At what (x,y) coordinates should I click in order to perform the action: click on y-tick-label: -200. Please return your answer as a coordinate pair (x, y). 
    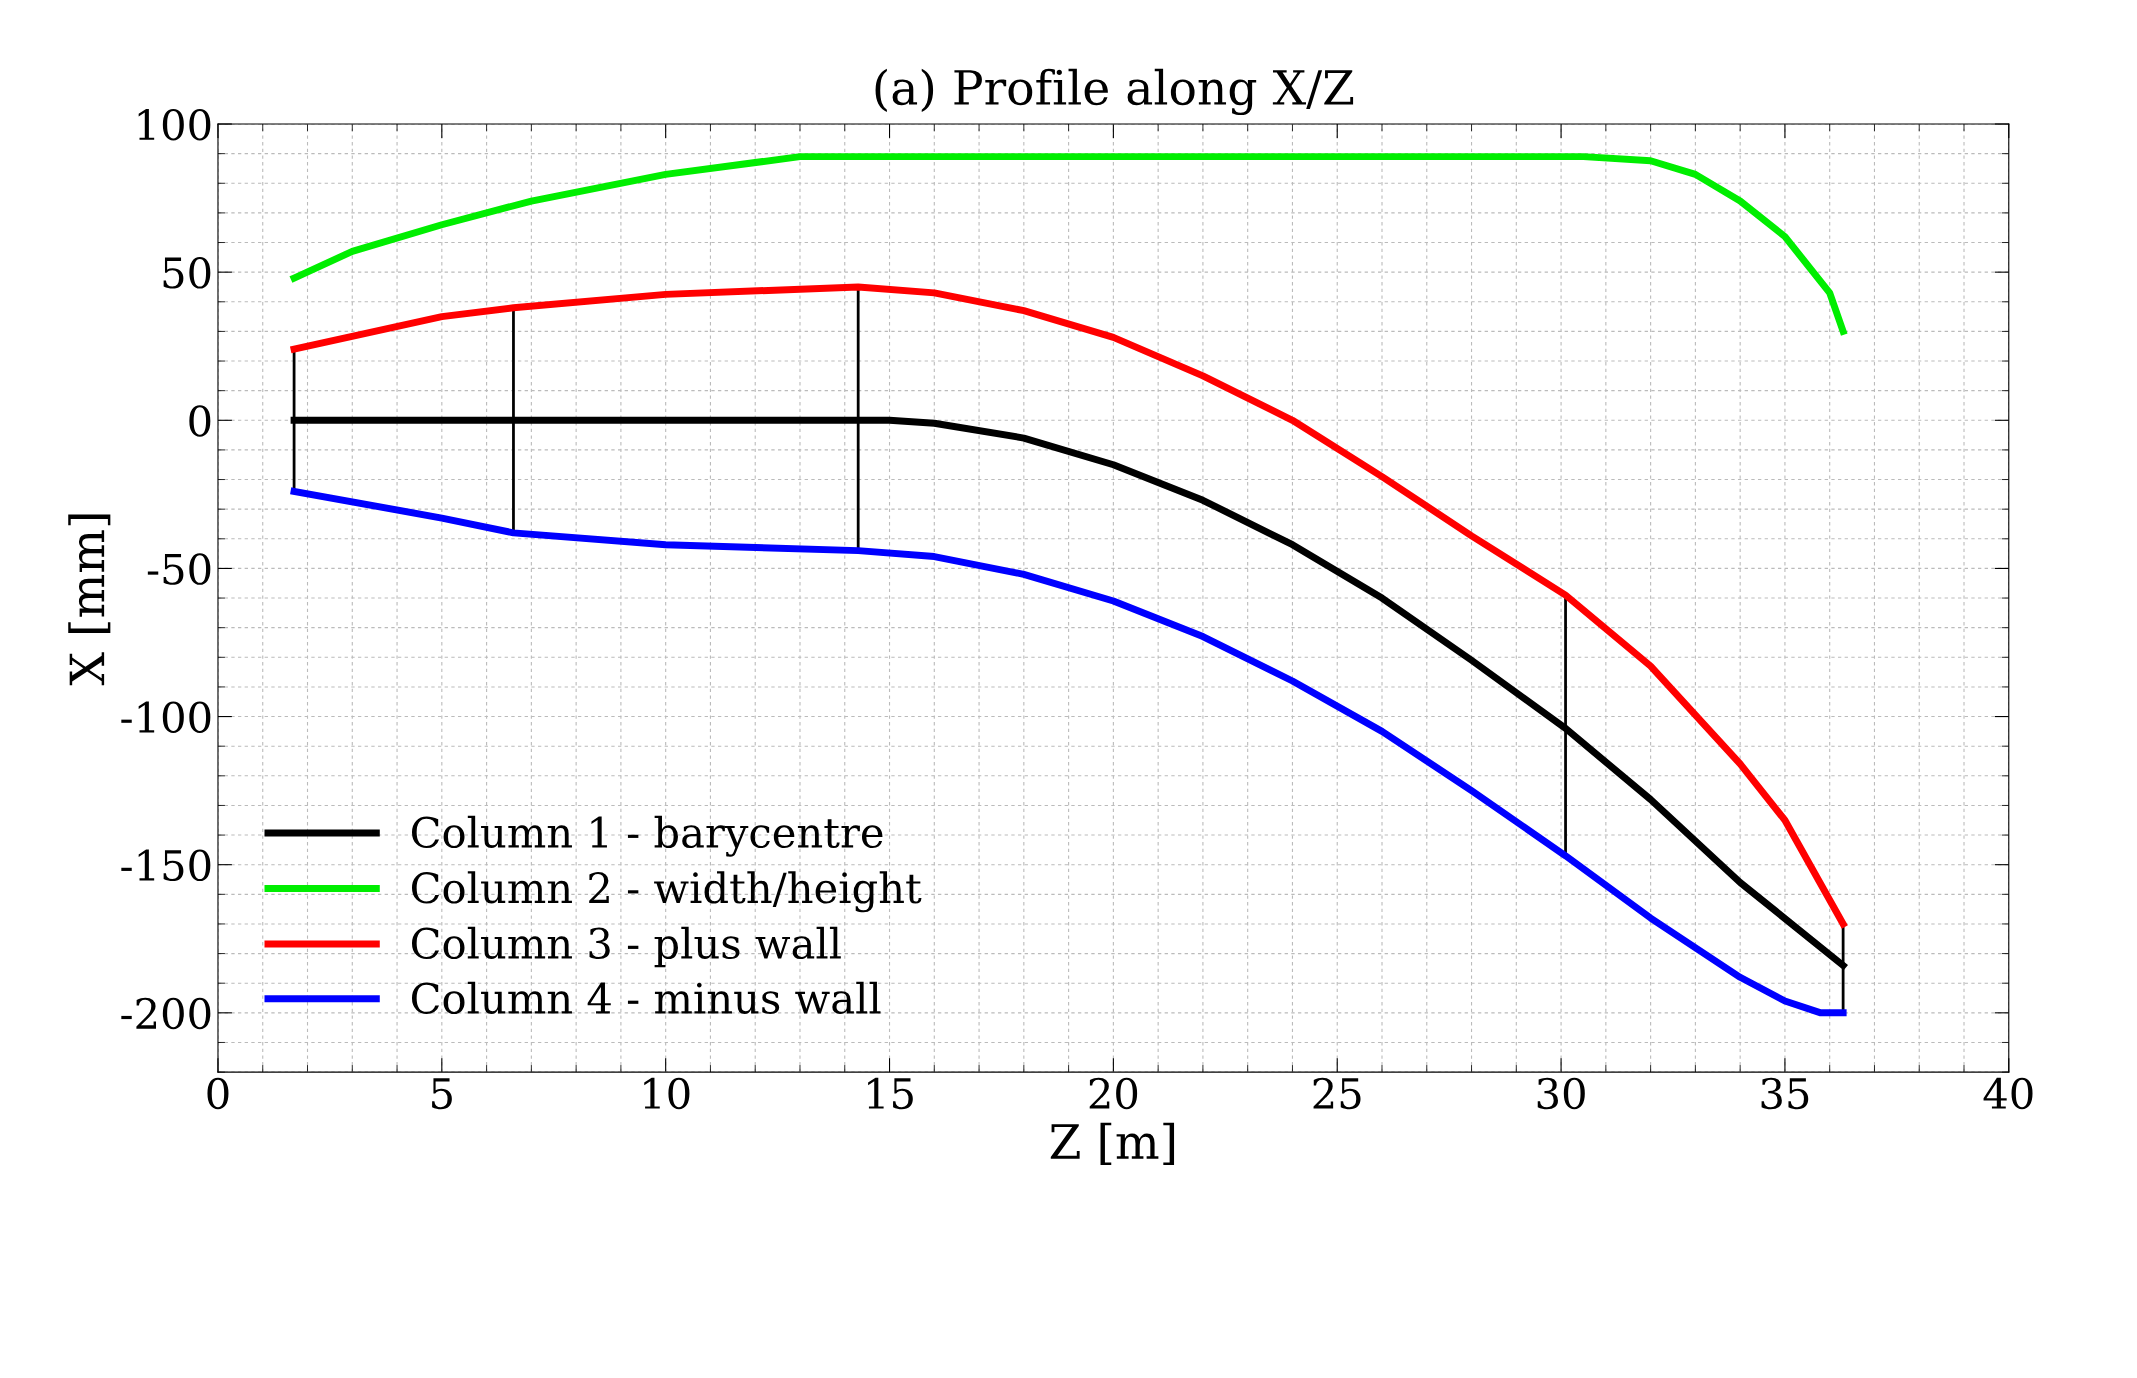
    Looking at the image, I should click on (166, 1013).